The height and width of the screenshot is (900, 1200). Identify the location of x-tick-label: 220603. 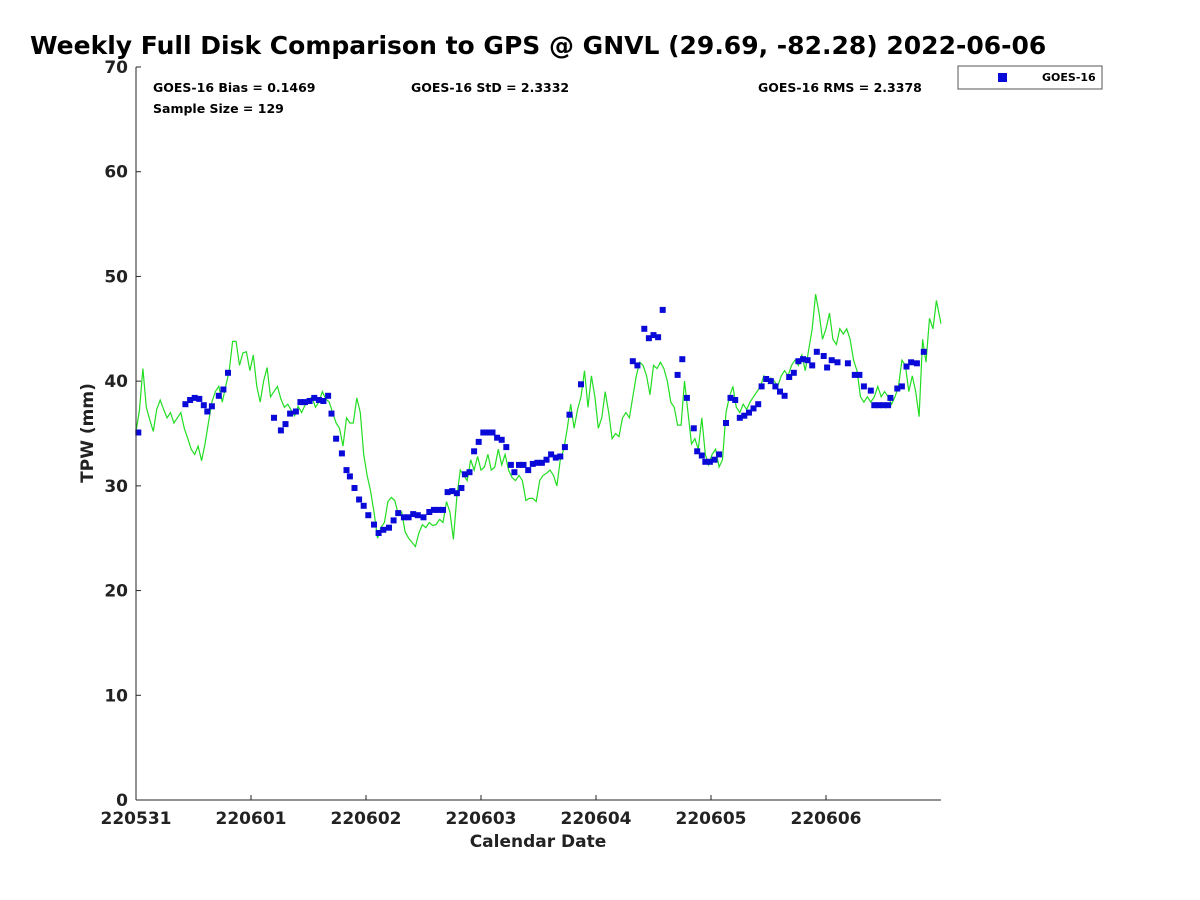
(481, 819).